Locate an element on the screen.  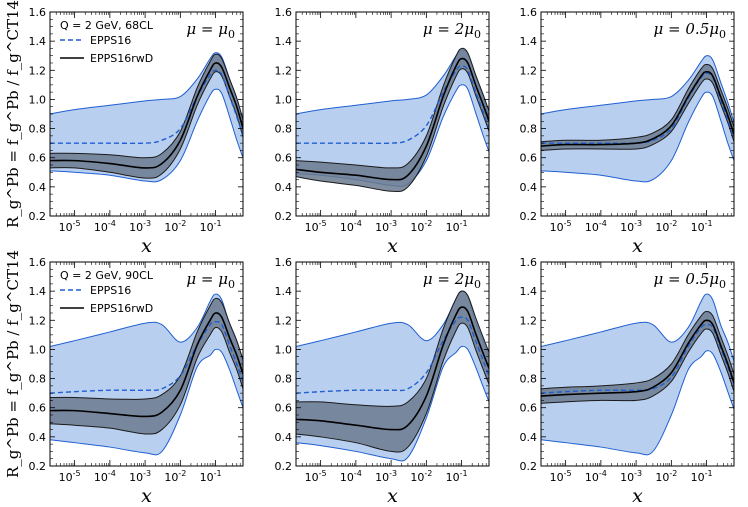
scale-label: μ = μ0 is located at coordinates (210, 280).